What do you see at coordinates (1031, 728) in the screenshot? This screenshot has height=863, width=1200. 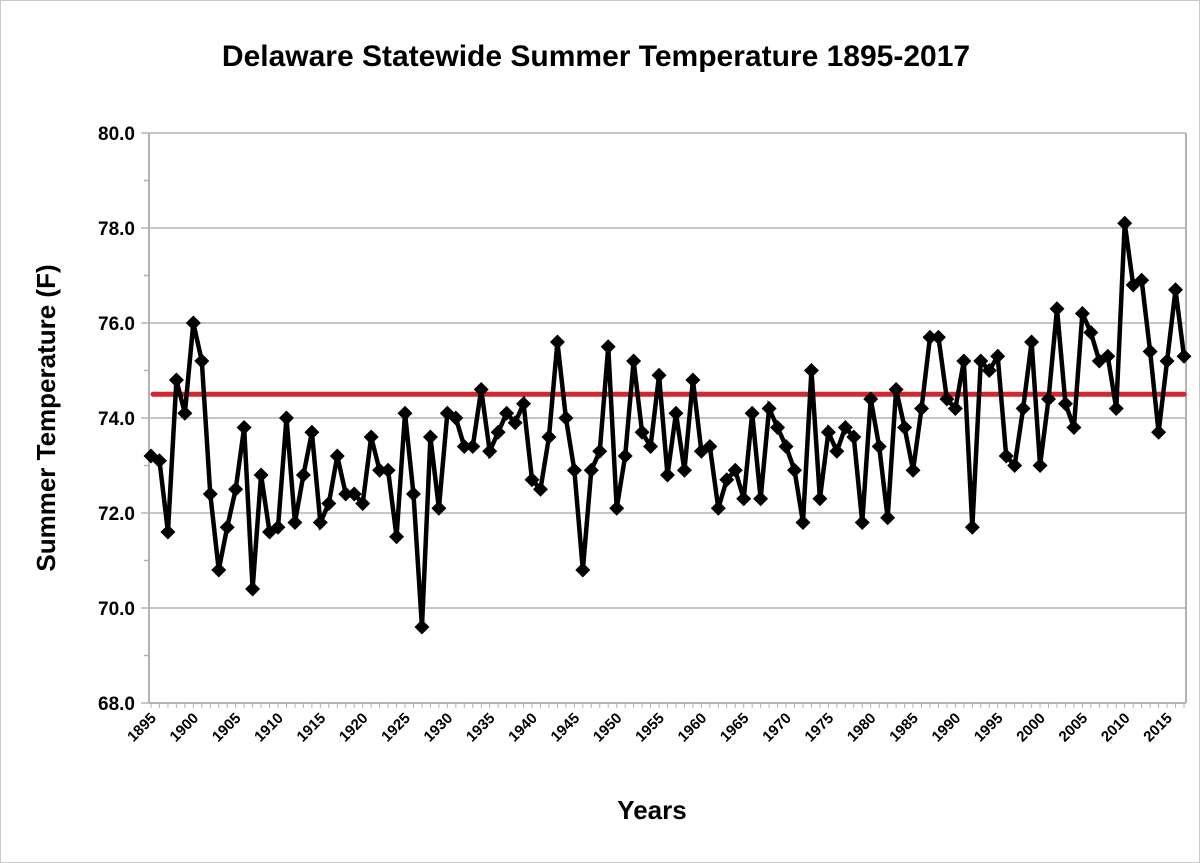 I see `x-tick-label: 2000` at bounding box center [1031, 728].